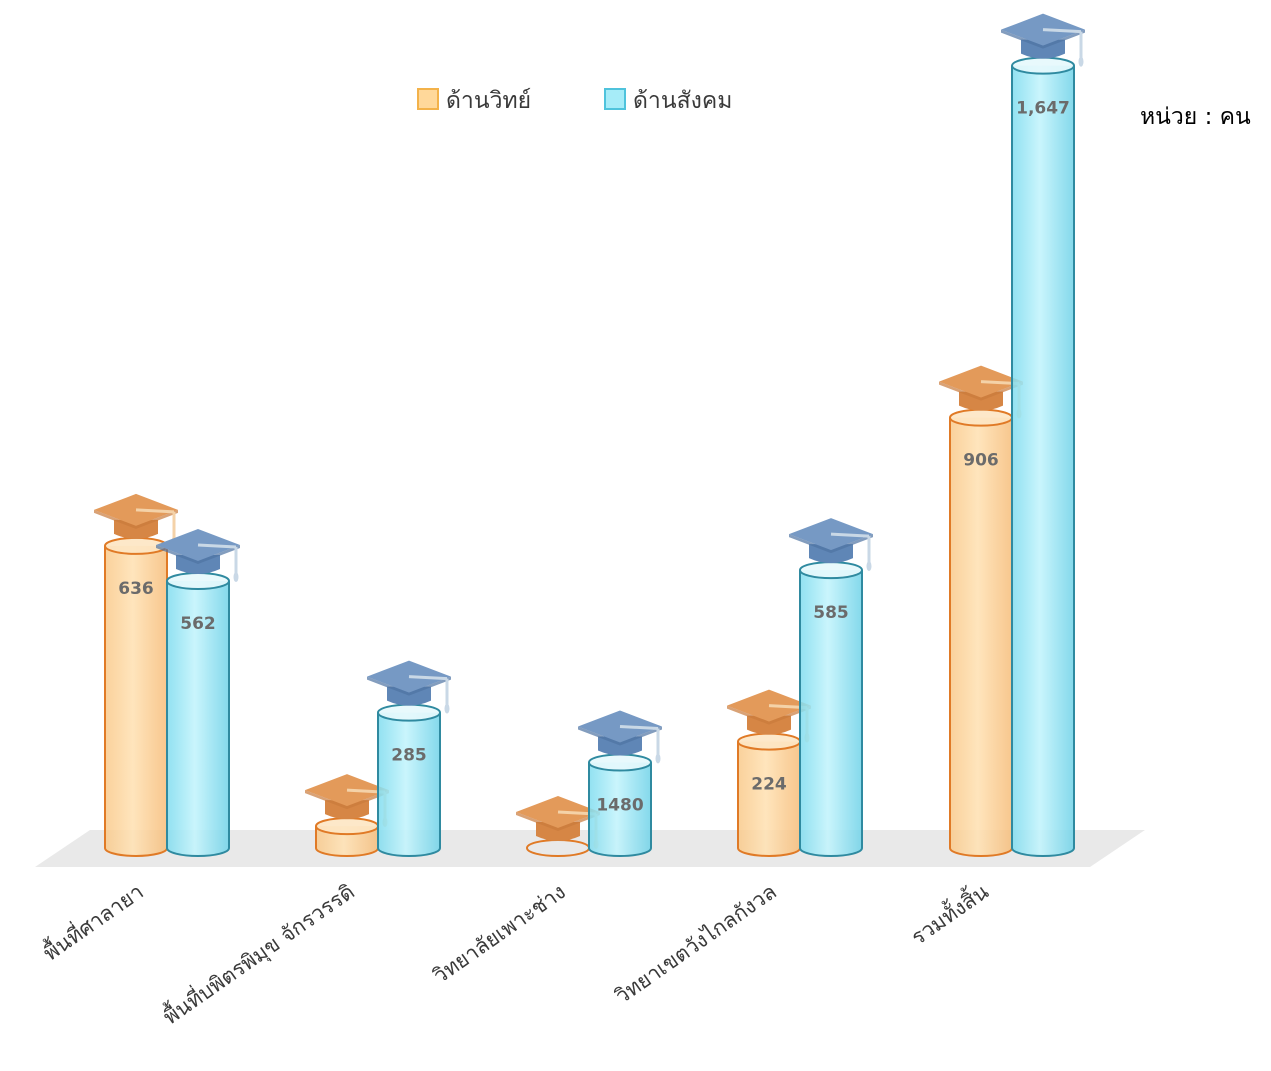  I want to click on value-label-science-3: 224, so click(769, 785).